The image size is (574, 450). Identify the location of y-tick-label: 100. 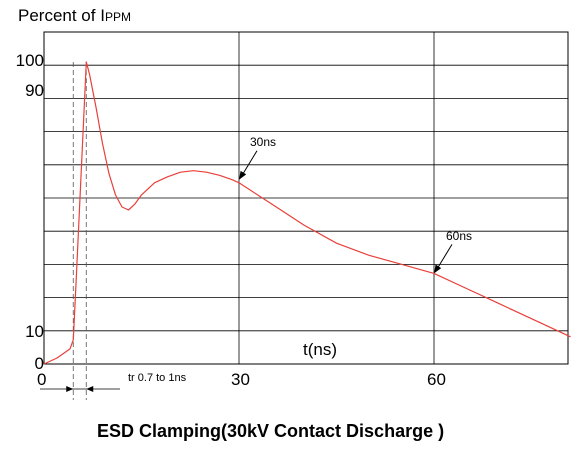
(29, 60).